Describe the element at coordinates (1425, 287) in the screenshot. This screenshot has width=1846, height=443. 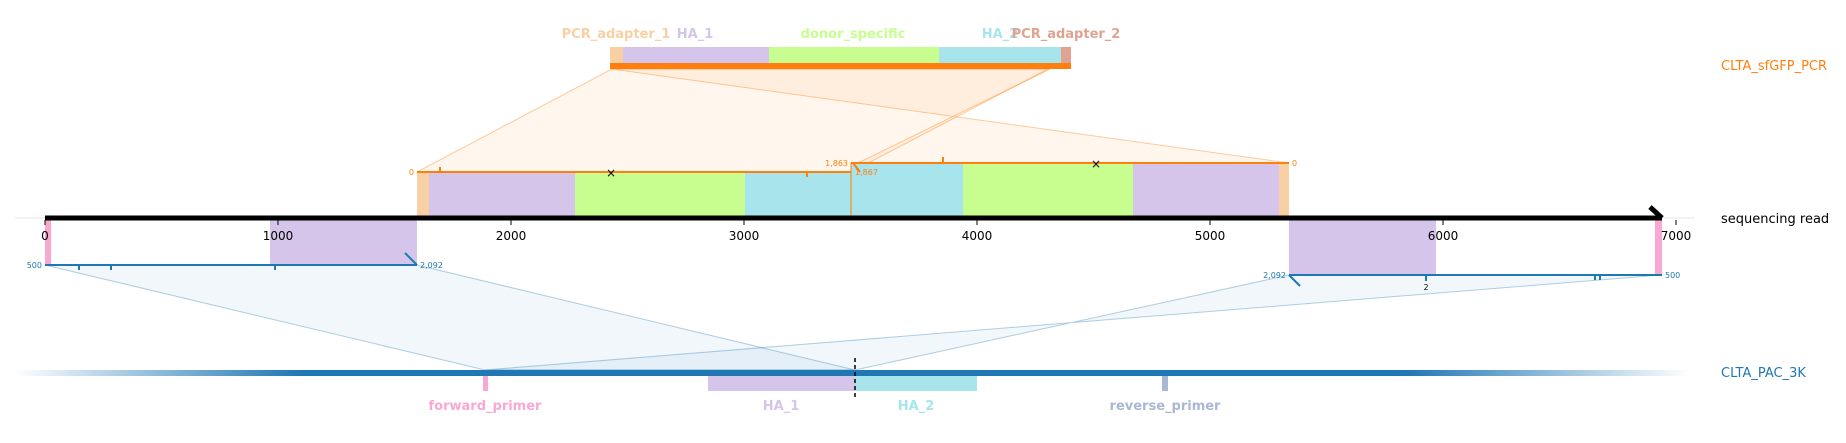
I see `lower-right-mid-label: 2` at that location.